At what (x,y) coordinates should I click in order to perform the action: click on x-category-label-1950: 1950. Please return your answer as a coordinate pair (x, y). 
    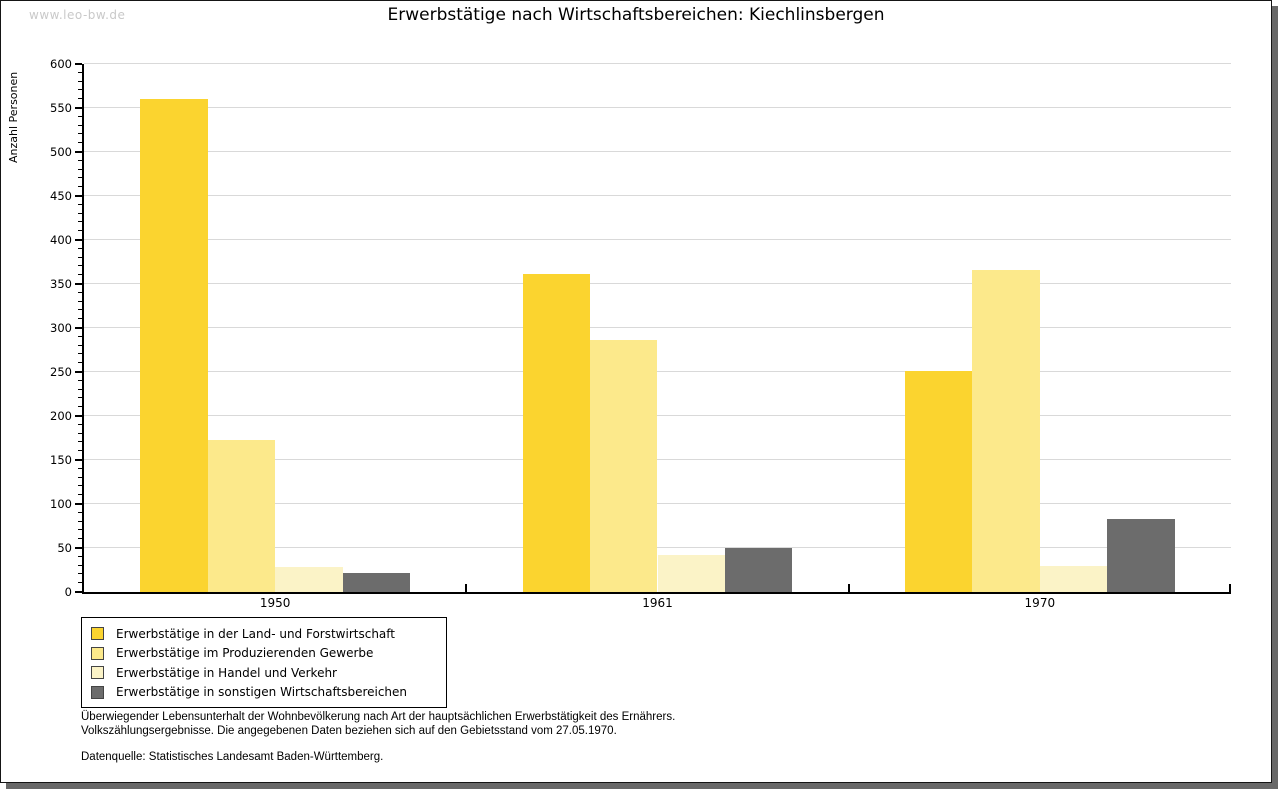
    Looking at the image, I should click on (275, 603).